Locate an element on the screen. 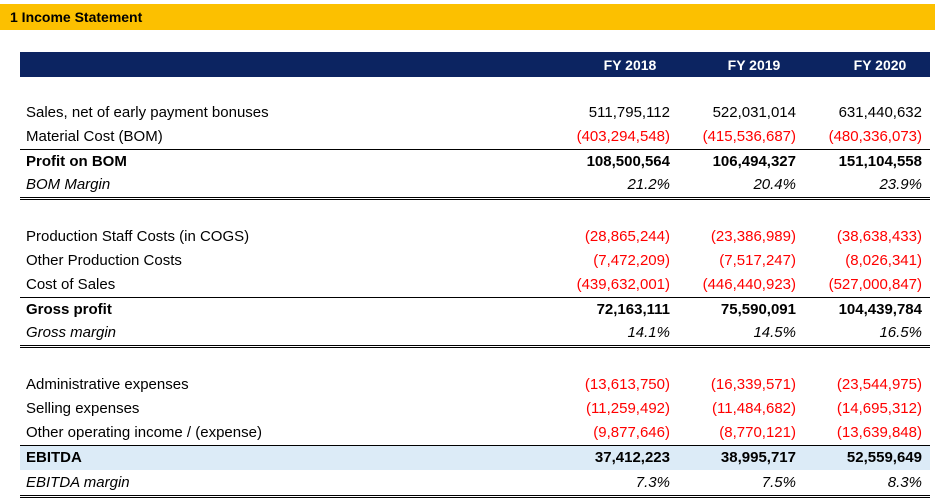 This screenshot has width=935, height=501. row-value-fy-2020: 52,559,649 is located at coordinates (884, 457).